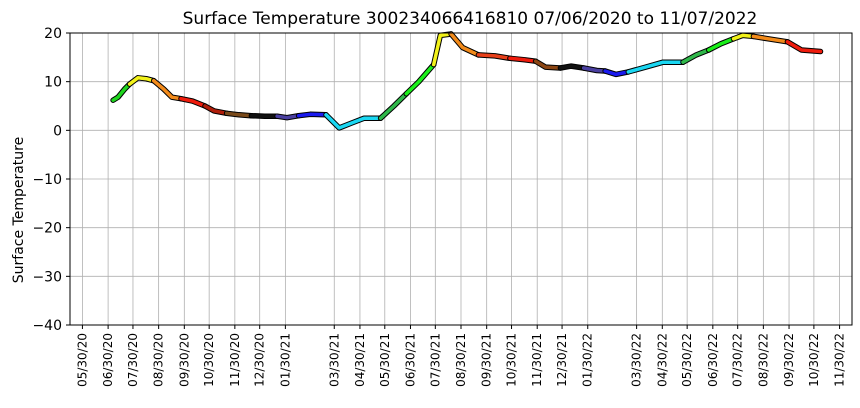  What do you see at coordinates (840, 360) in the screenshot?
I see `x-tick-label: 11/30/22` at bounding box center [840, 360].